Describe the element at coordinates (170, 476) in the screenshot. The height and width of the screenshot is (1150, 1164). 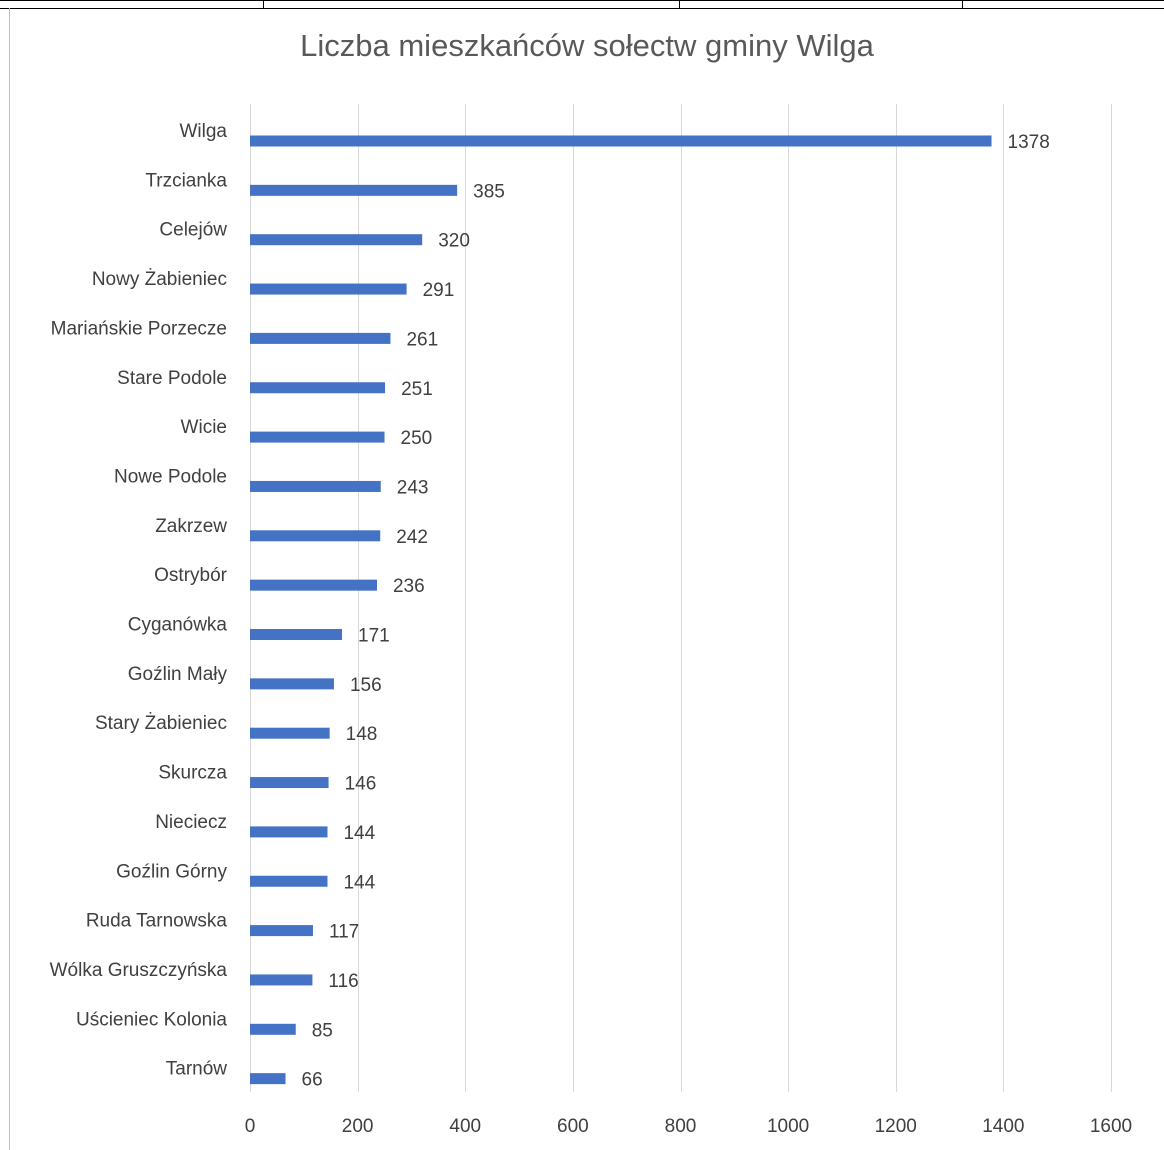
I see `category-label: Nowe Podole` at that location.